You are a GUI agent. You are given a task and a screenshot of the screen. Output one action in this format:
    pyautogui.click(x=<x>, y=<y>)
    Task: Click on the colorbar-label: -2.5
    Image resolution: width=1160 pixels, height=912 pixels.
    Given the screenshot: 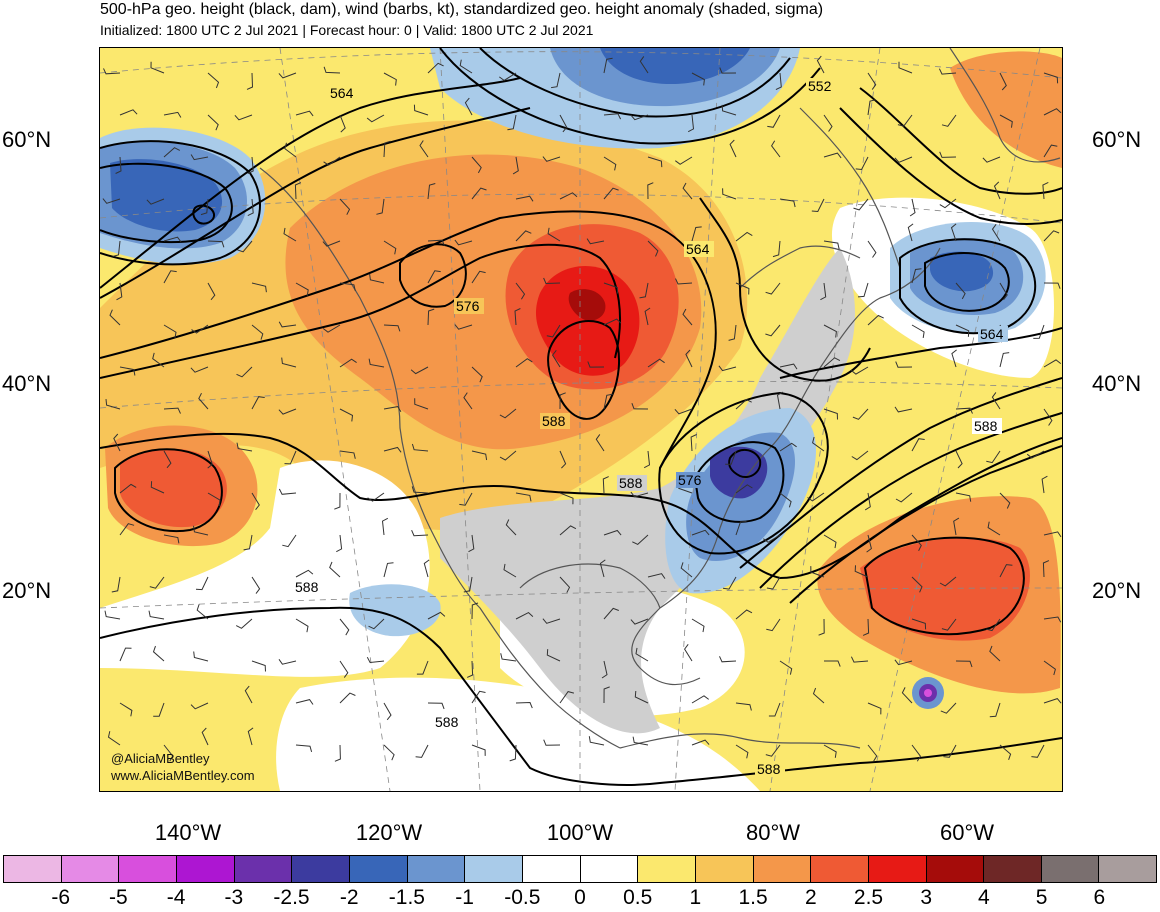 What is the action you would take?
    pyautogui.click(x=291, y=897)
    